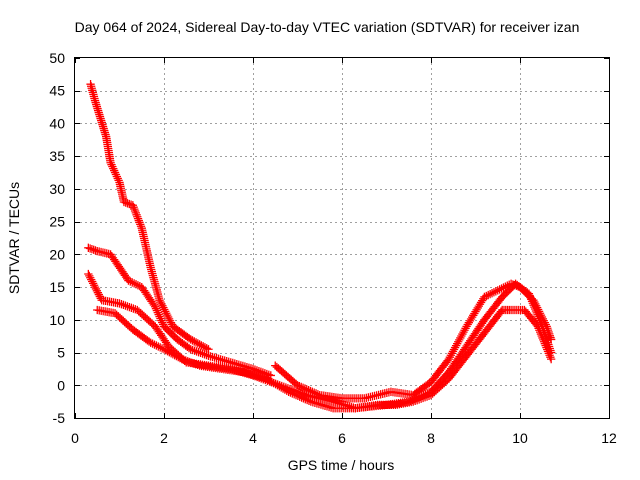  I want to click on series-arc-steep-descent, so click(149, 217).